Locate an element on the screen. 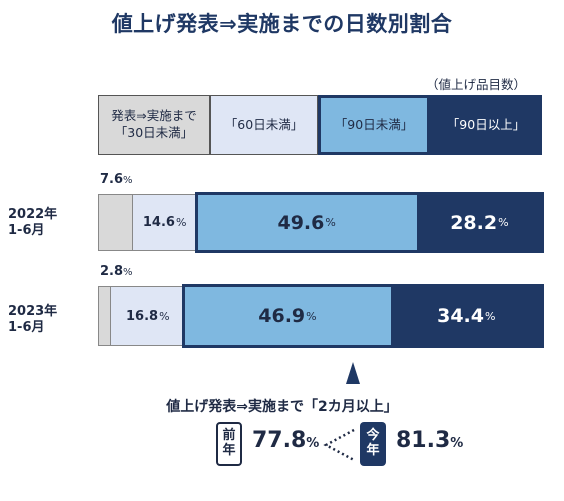  up-arrow-icon is located at coordinates (353, 373).